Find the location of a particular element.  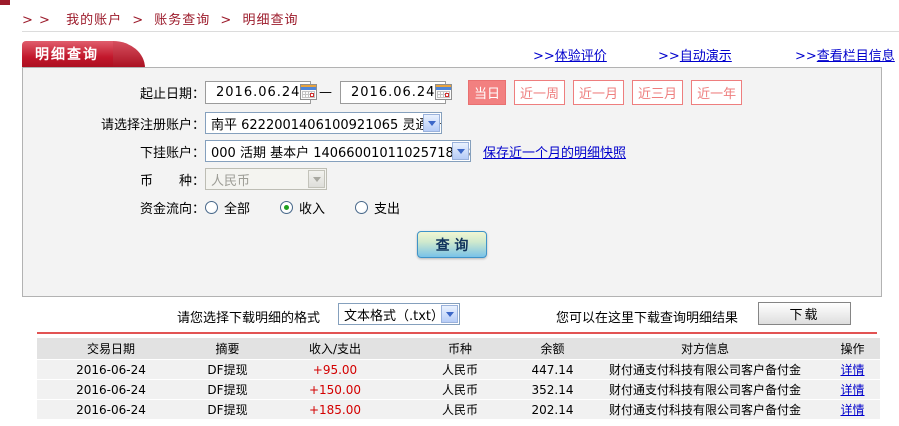

end-date-input: 2016.06.24 is located at coordinates (396, 92).